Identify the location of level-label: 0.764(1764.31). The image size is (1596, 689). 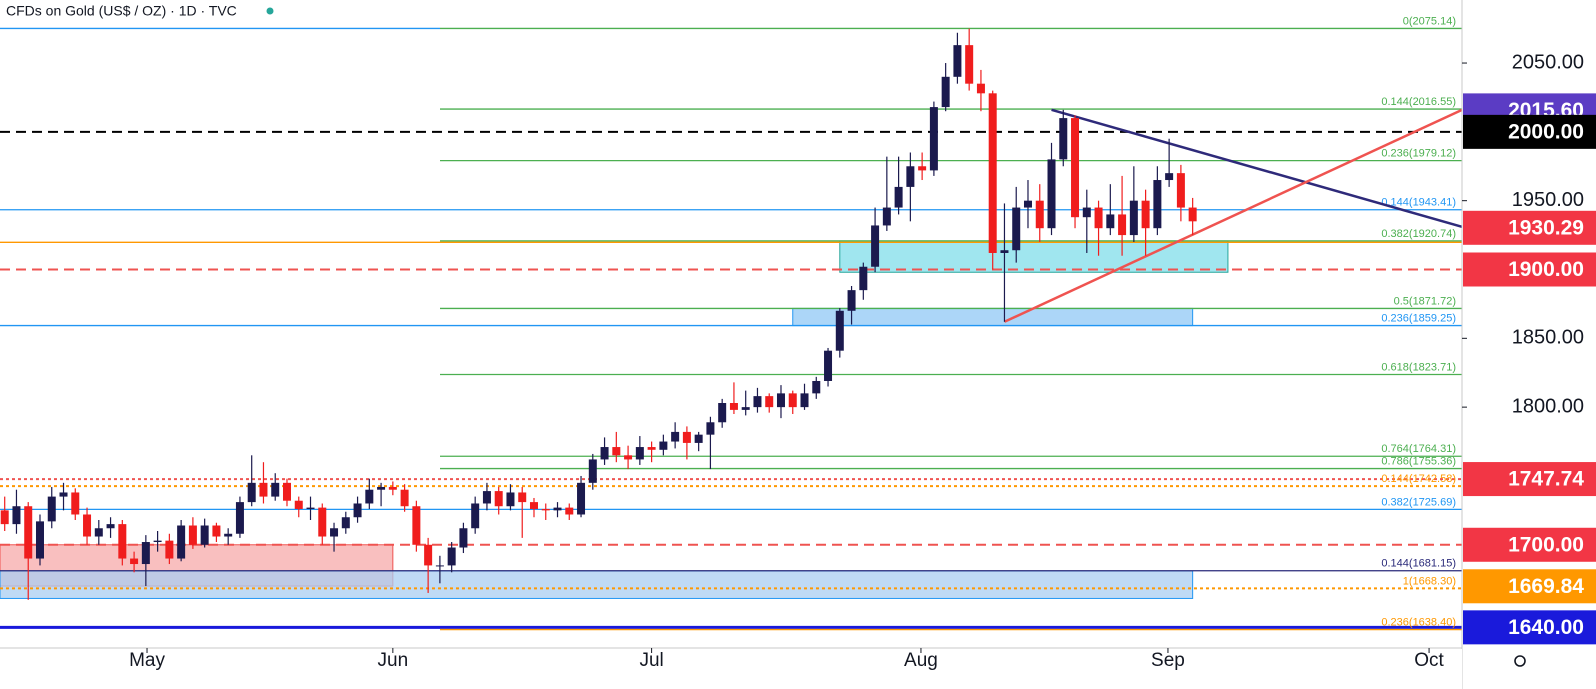
(1418, 449).